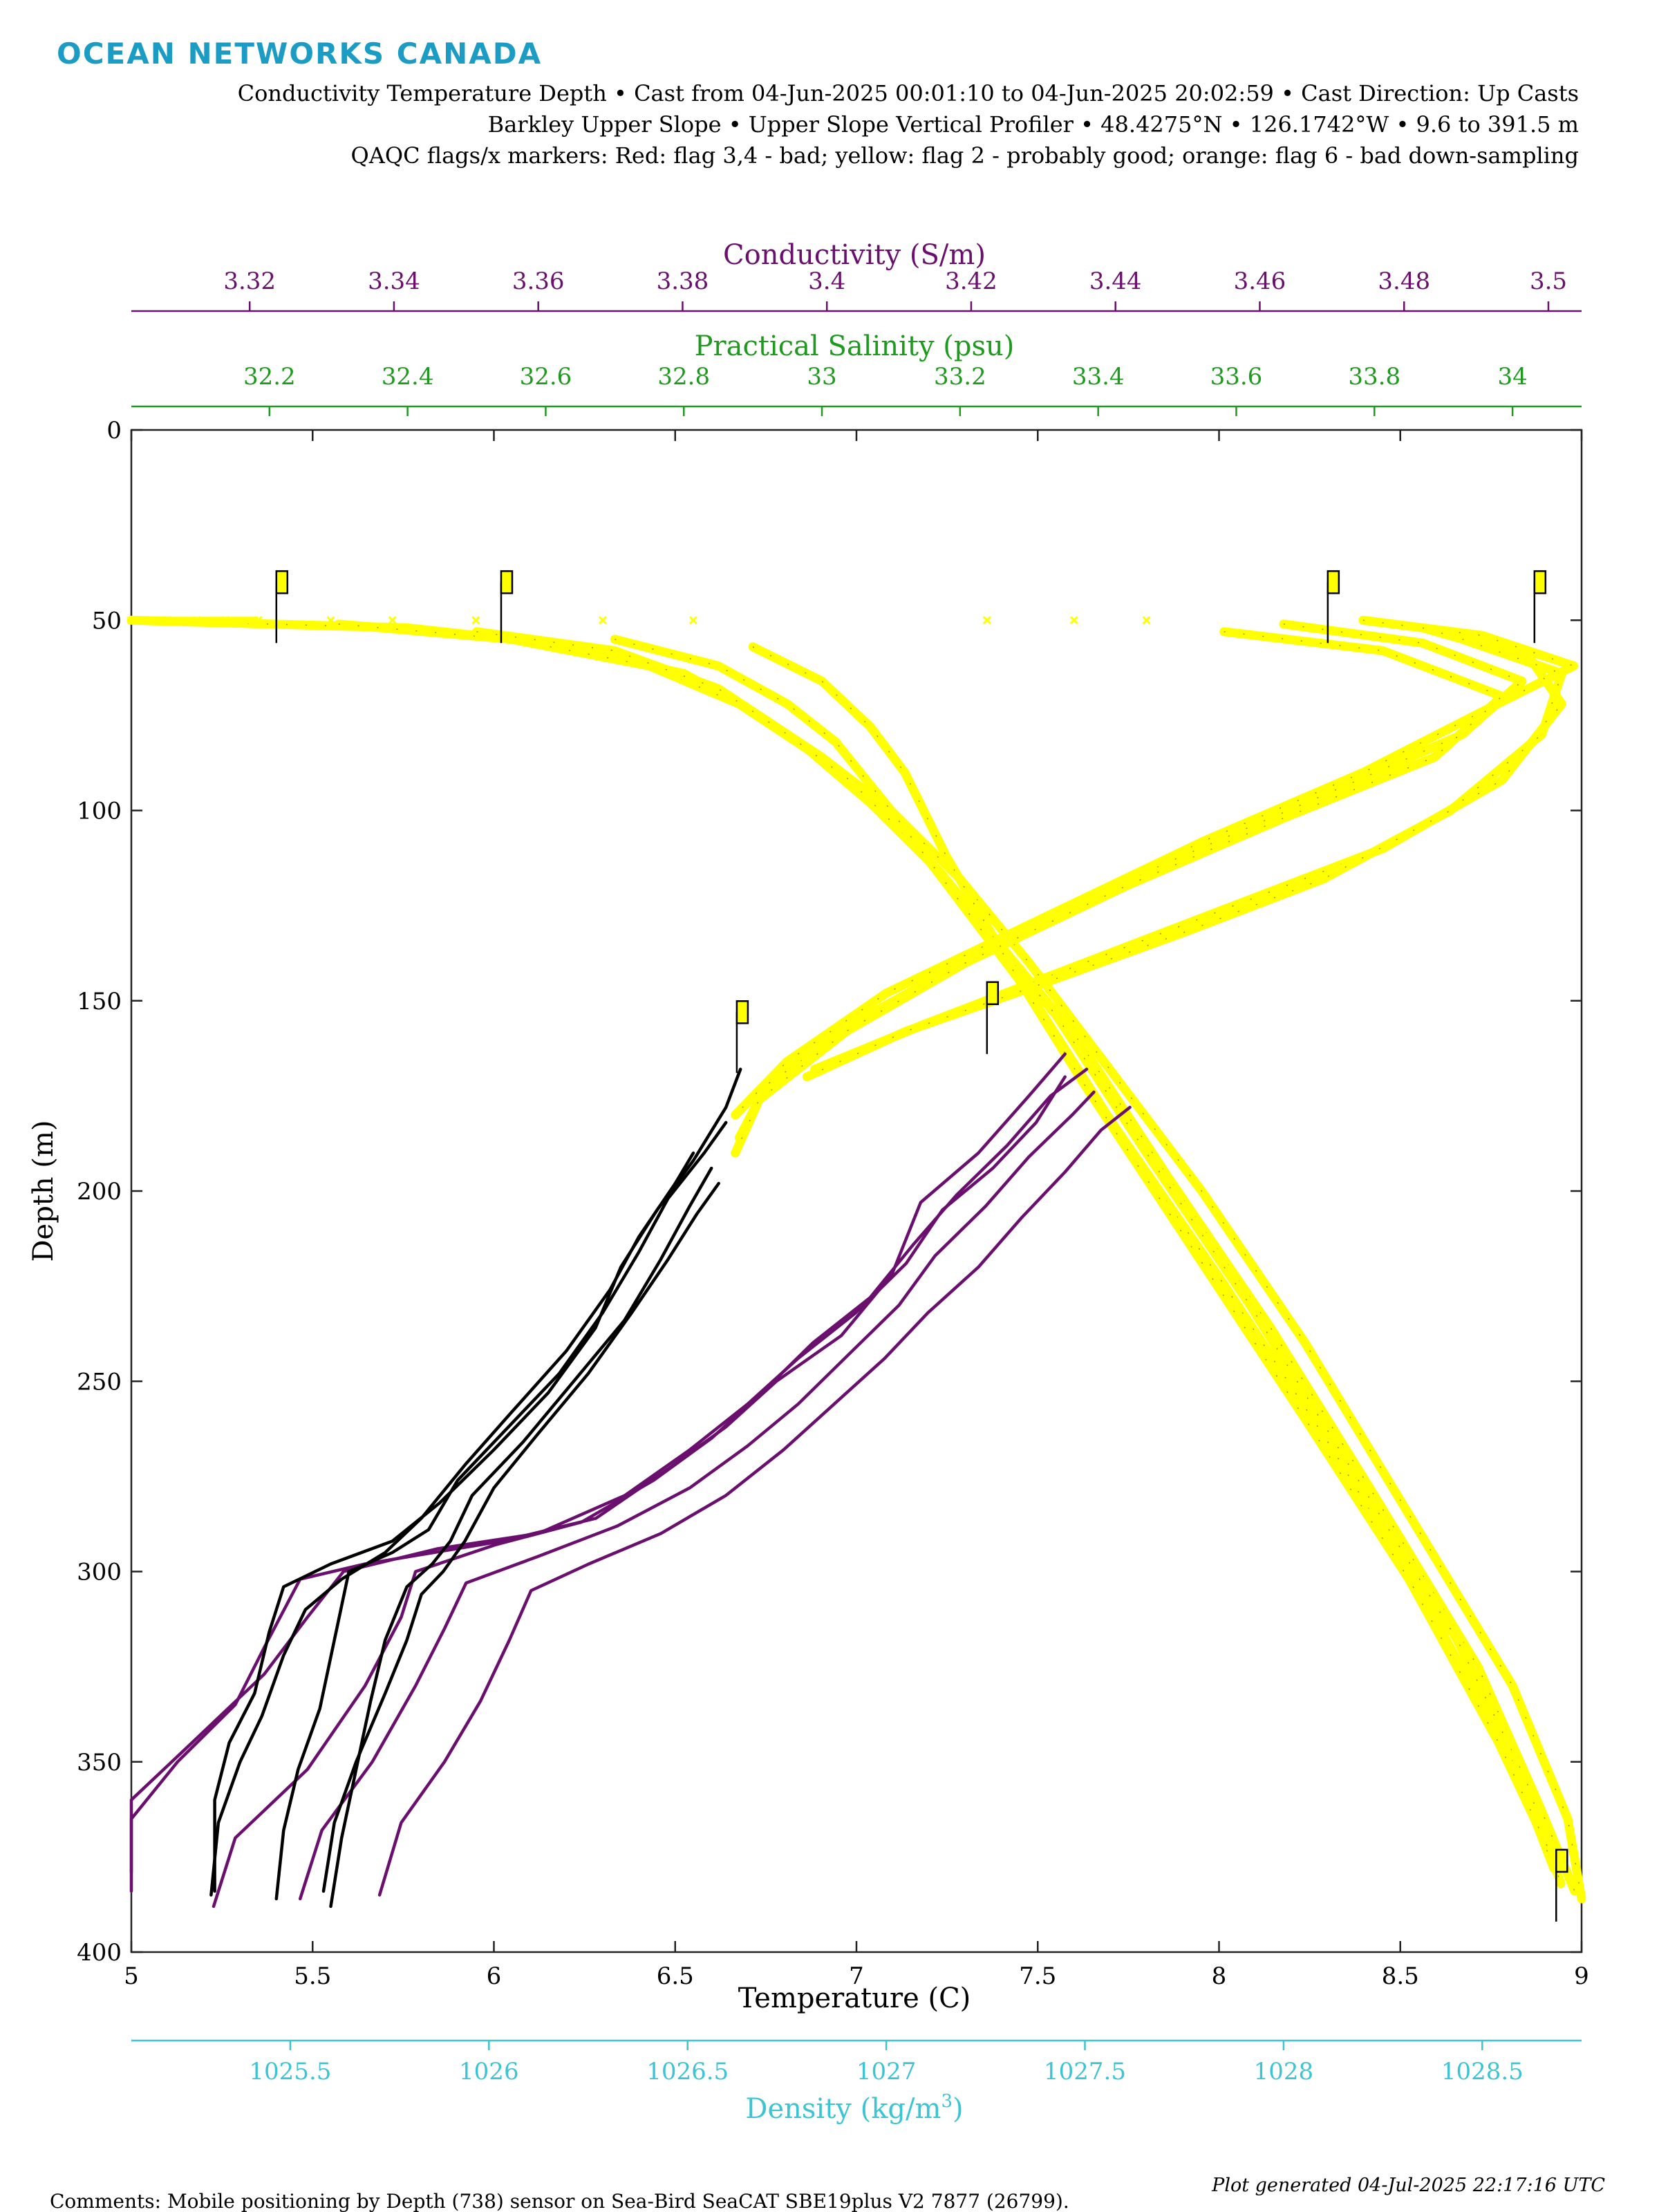 Image resolution: width=1659 pixels, height=2212 pixels. What do you see at coordinates (856, 1976) in the screenshot?
I see `temperature-tick-label: 7` at bounding box center [856, 1976].